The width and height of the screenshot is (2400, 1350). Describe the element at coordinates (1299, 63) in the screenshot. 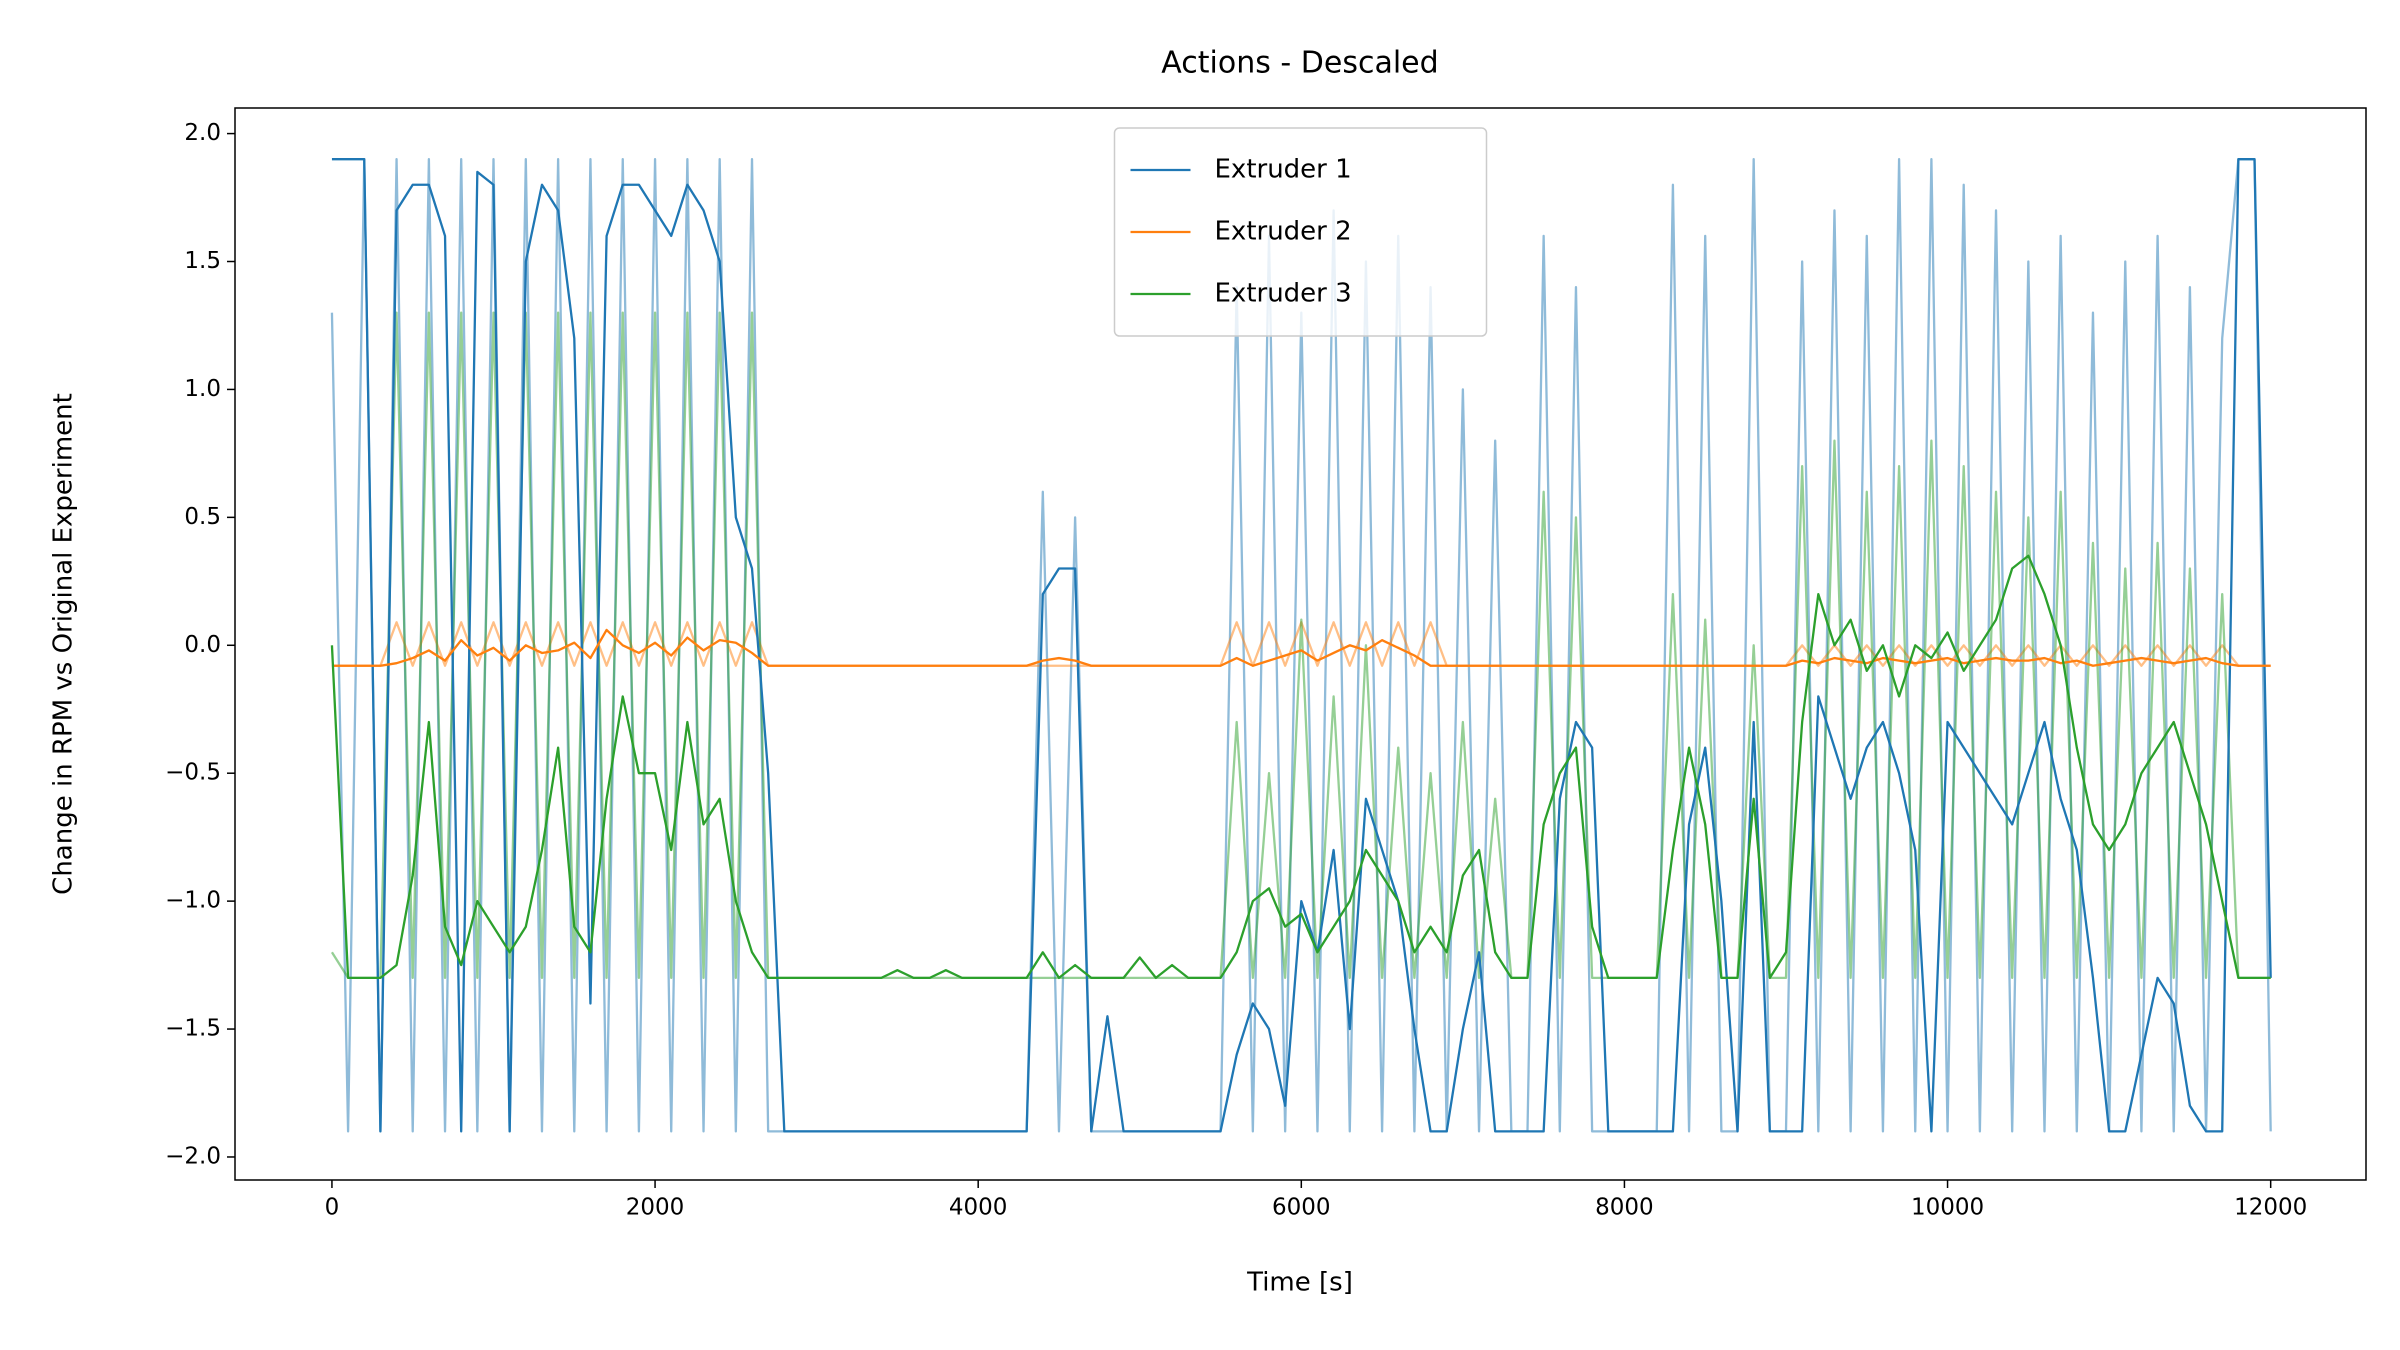

I see `chart-title: Actions - Descaled` at that location.